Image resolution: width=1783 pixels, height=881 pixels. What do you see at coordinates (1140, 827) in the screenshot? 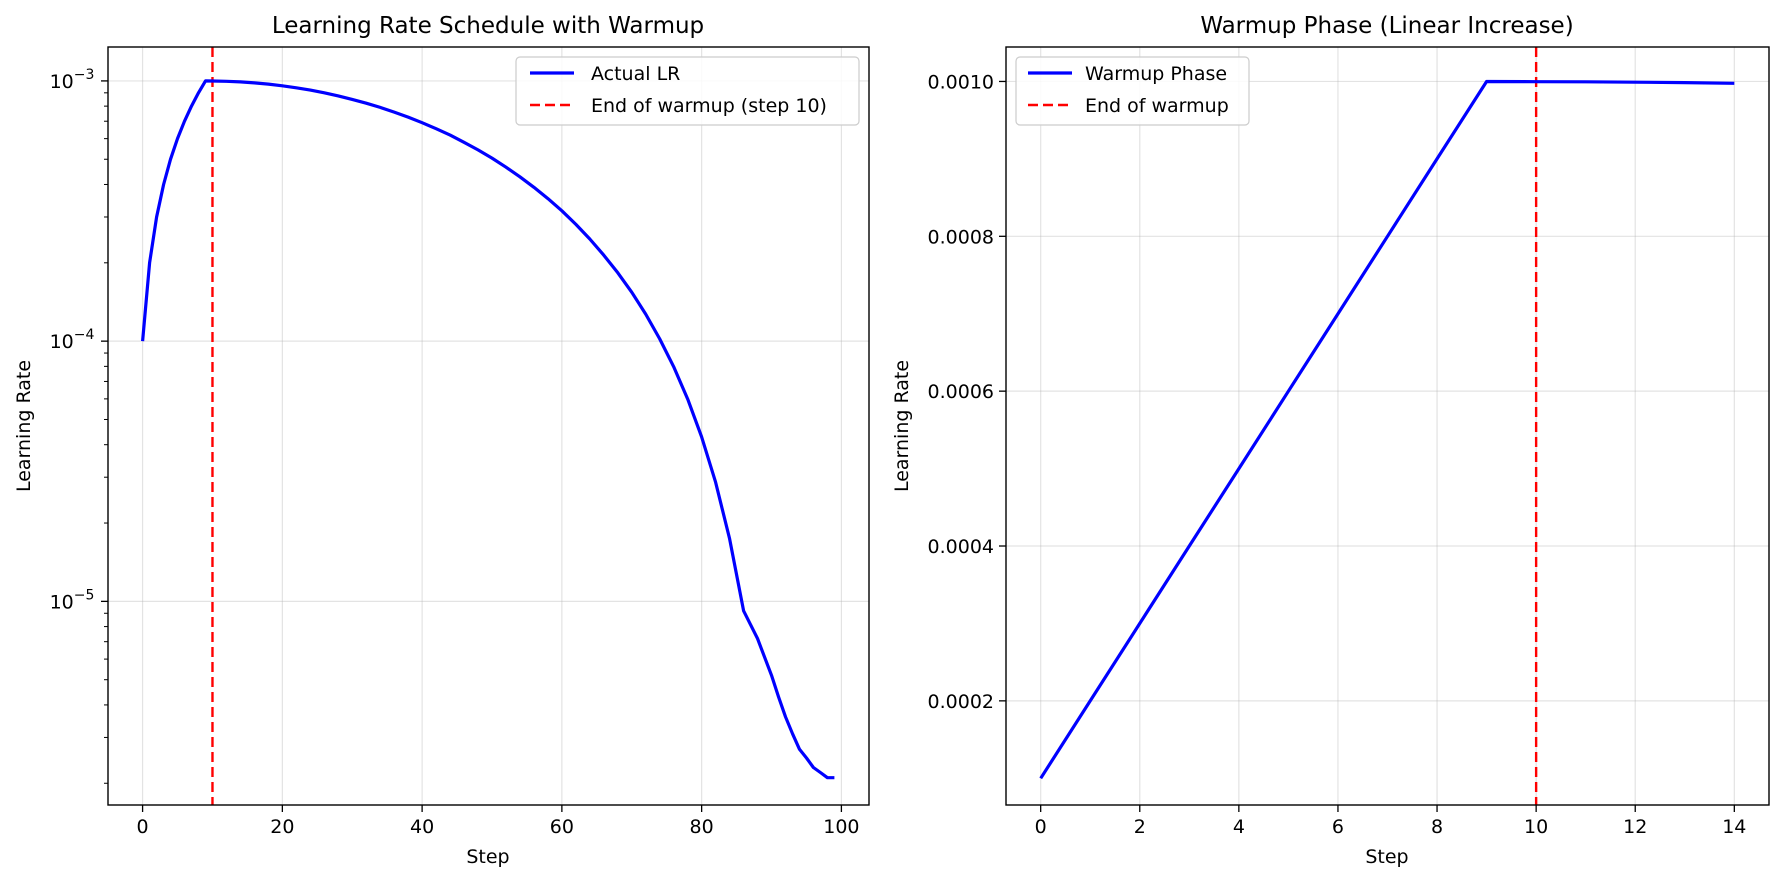
I see `x-tick-label: 2` at bounding box center [1140, 827].